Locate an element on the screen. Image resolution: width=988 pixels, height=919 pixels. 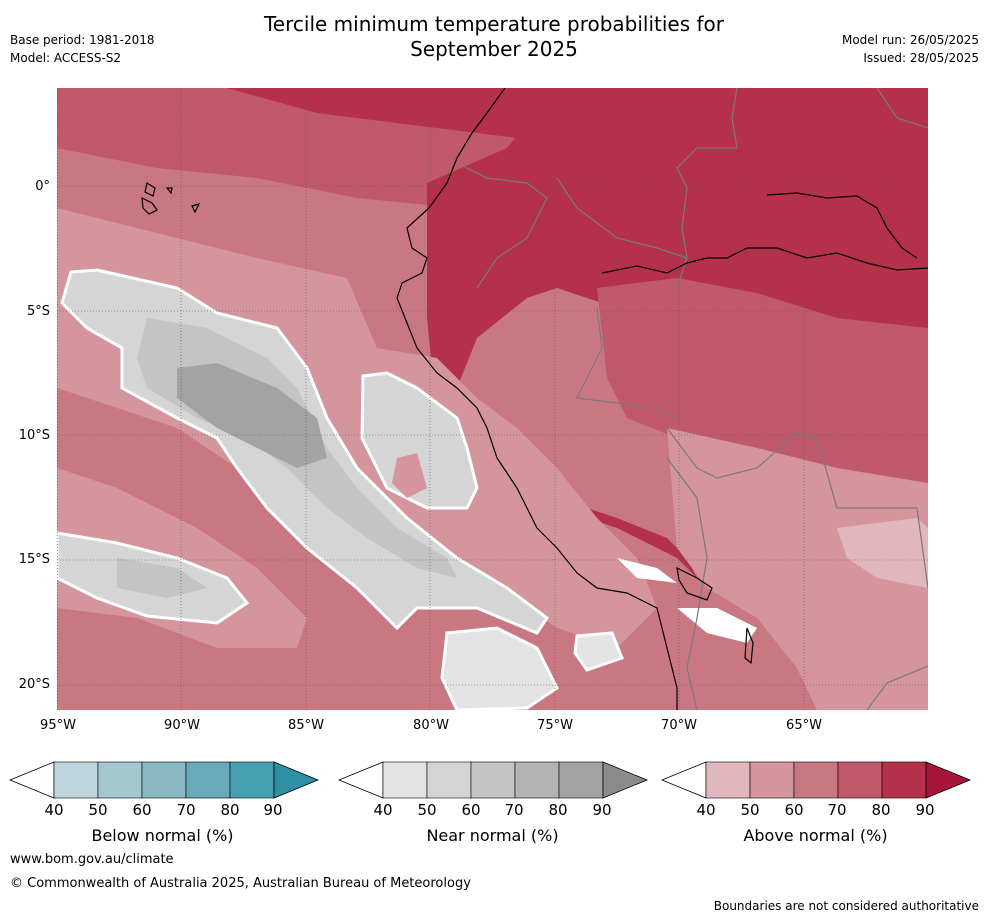
cb0-tick-80: 80 is located at coordinates (230, 810).